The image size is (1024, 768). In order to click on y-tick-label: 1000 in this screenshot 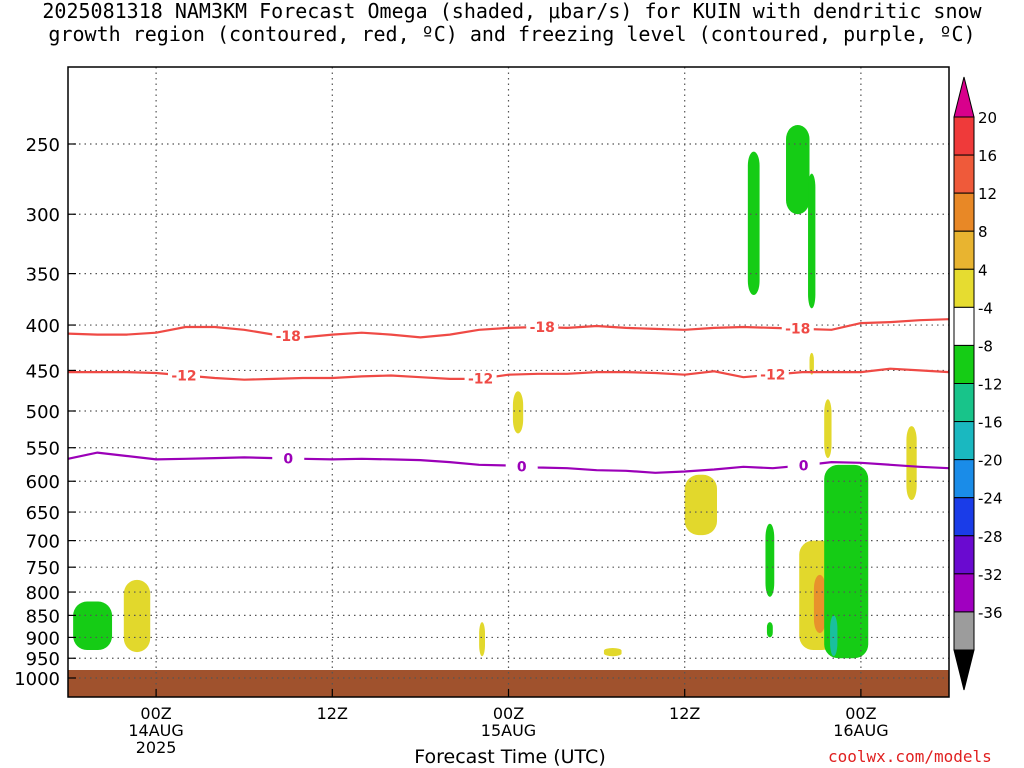, I will do `click(37, 679)`.